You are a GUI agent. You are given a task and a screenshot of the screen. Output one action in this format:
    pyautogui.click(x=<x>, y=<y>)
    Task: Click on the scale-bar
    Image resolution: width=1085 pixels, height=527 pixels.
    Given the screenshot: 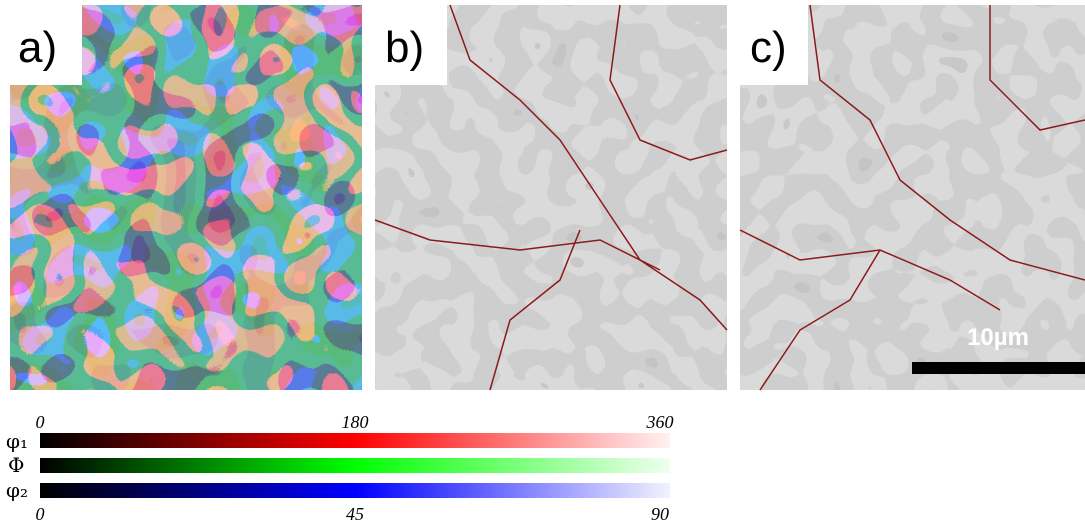 What is the action you would take?
    pyautogui.click(x=998, y=368)
    